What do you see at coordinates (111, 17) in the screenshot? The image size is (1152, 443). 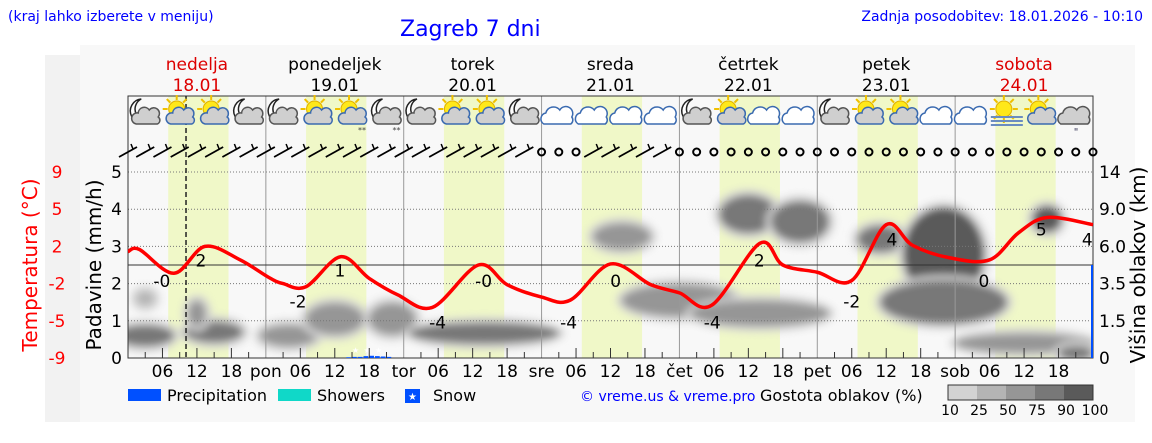 I see `menu-hint: (kraj lahko izberete v meniju)` at bounding box center [111, 17].